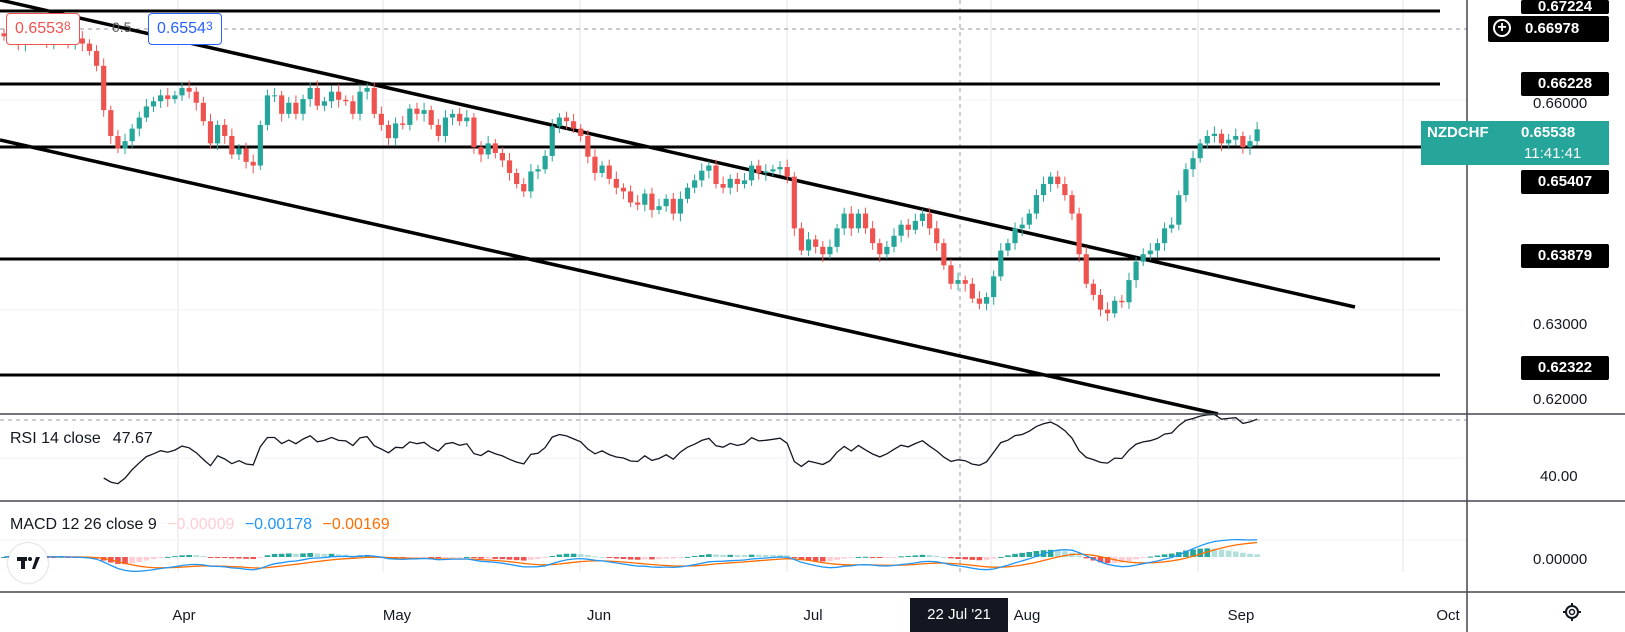  Describe the element at coordinates (1448, 615) in the screenshot. I see `x-label-oct: Oct` at that location.